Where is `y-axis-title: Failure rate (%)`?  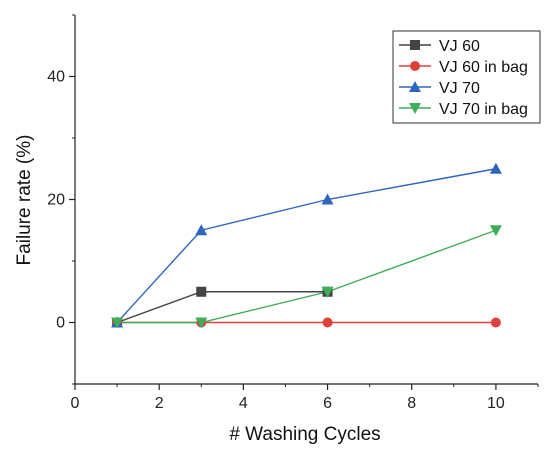
y-axis-title: Failure rate (%) is located at coordinates (24, 200).